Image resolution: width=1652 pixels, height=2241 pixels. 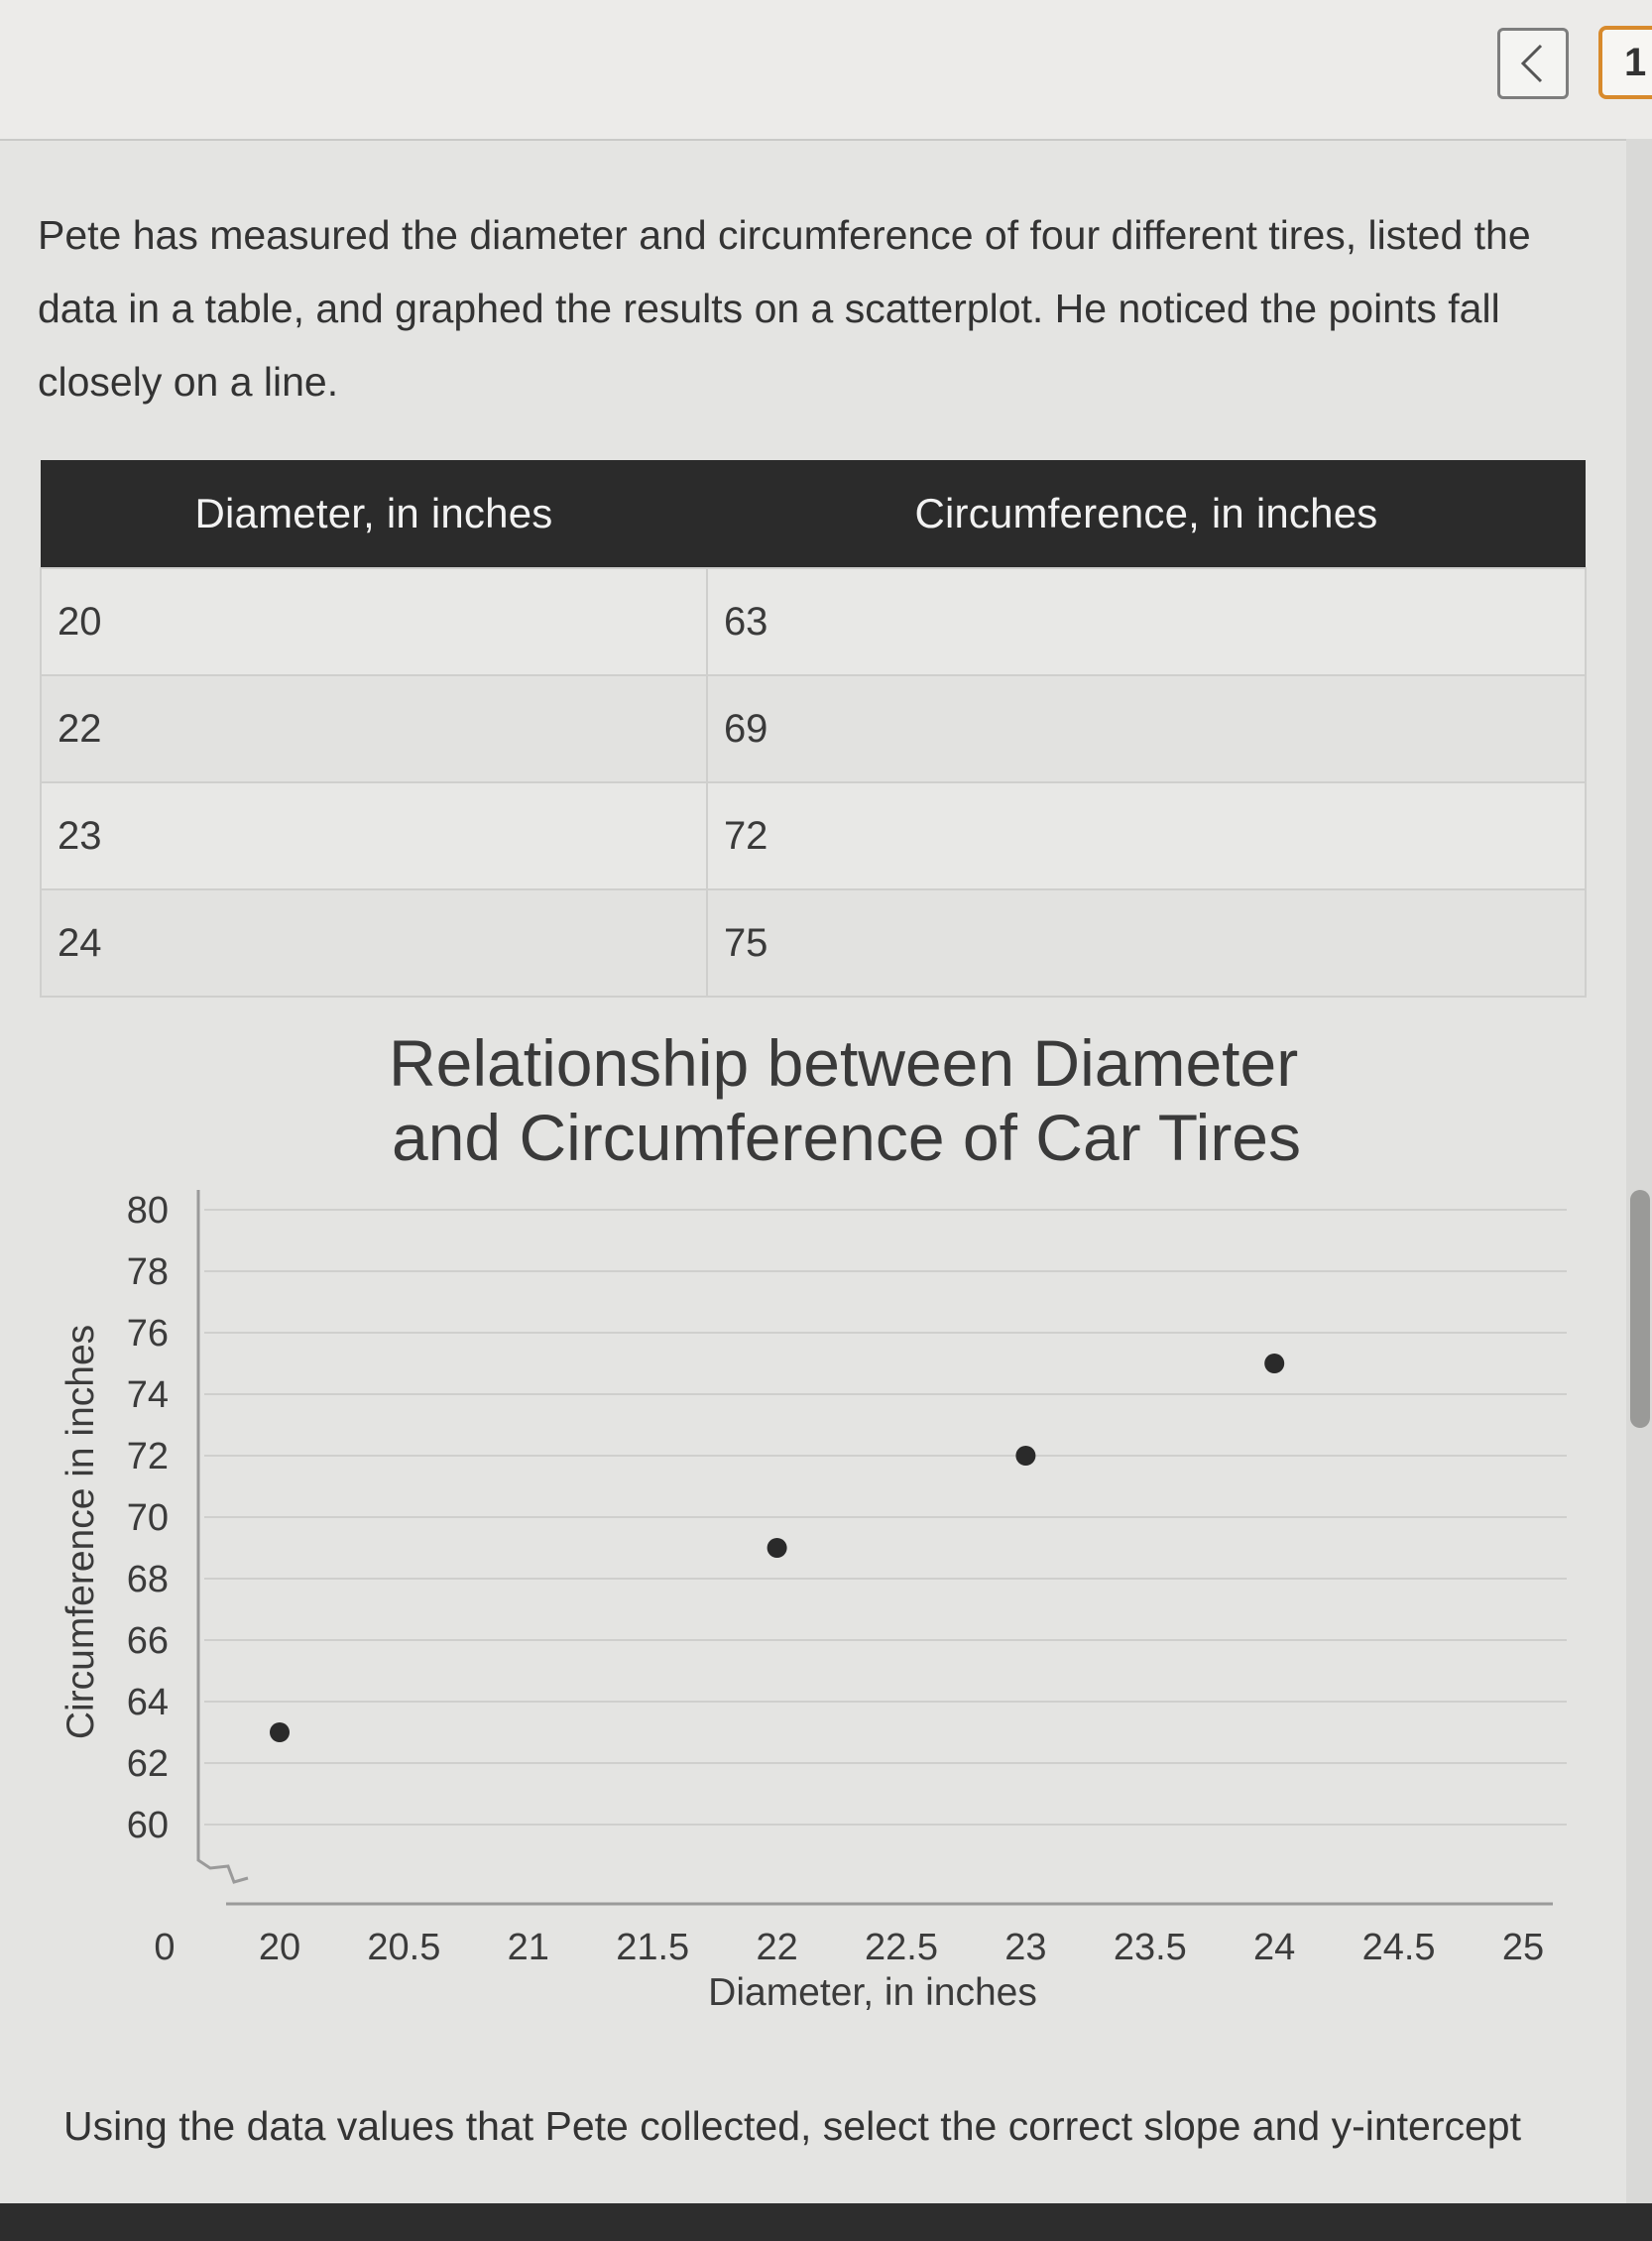 I want to click on table-cell: 72, so click(x=1146, y=835).